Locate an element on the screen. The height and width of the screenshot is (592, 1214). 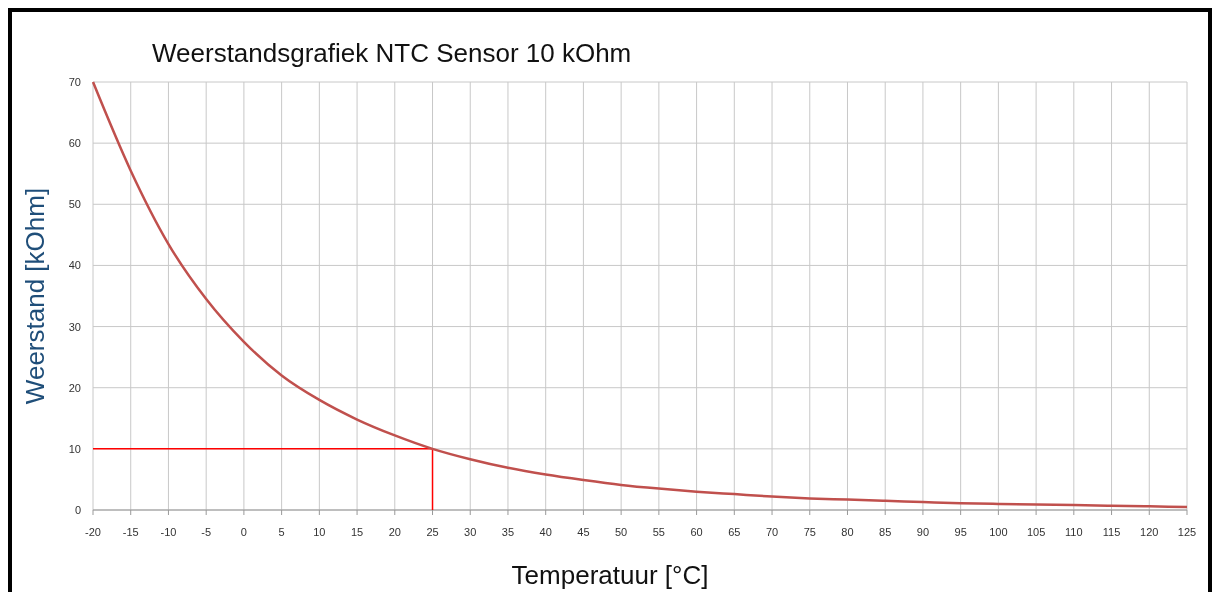
y-tick-label: 20 is located at coordinates (74, 387).